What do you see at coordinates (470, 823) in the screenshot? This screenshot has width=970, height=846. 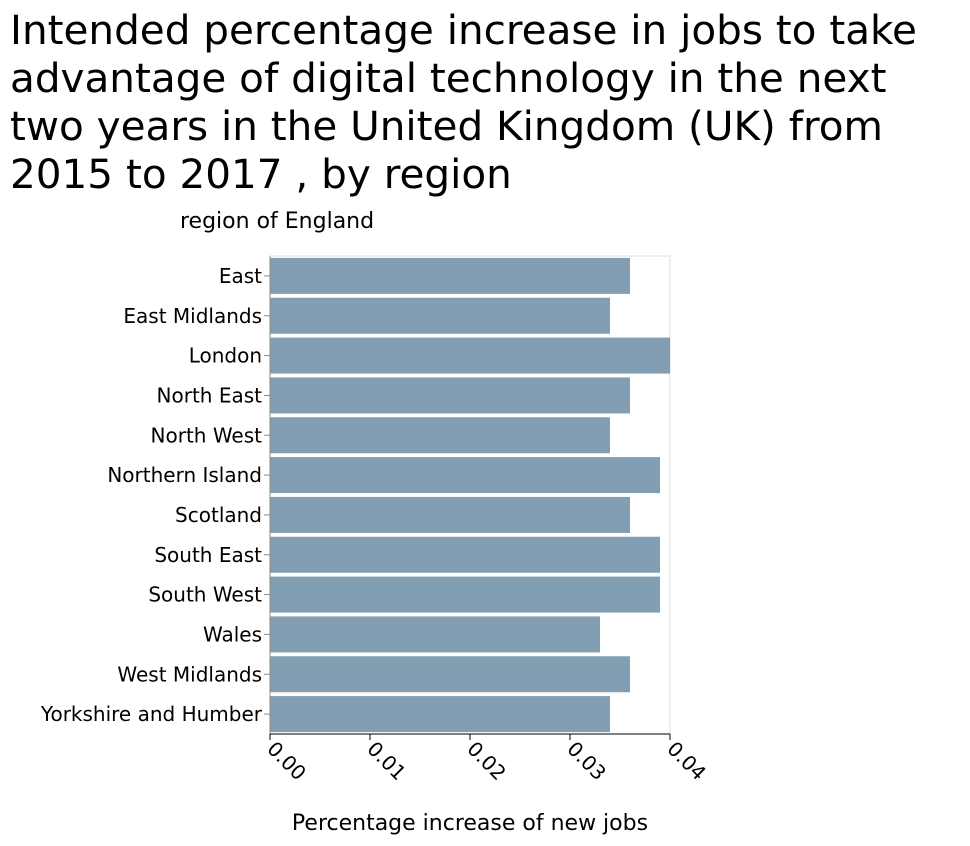 I see `x-axis-title: Percentage increase of new jobs` at bounding box center [470, 823].